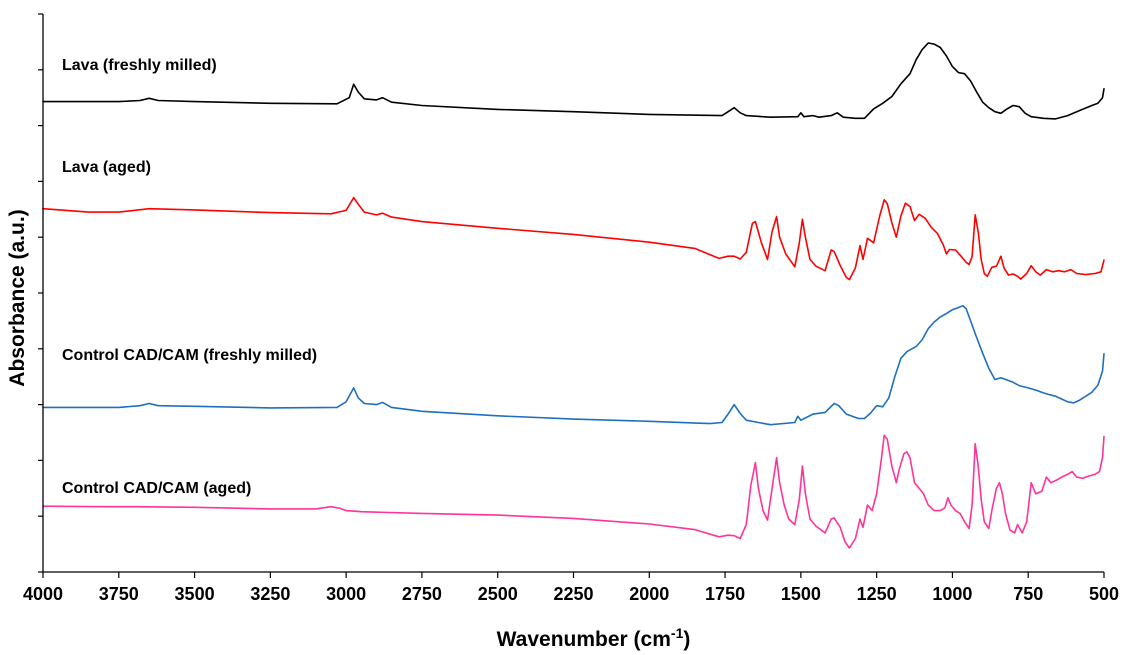 Image resolution: width=1126 pixels, height=655 pixels. Describe the element at coordinates (649, 594) in the screenshot. I see `x-tick-label: 2000` at that location.